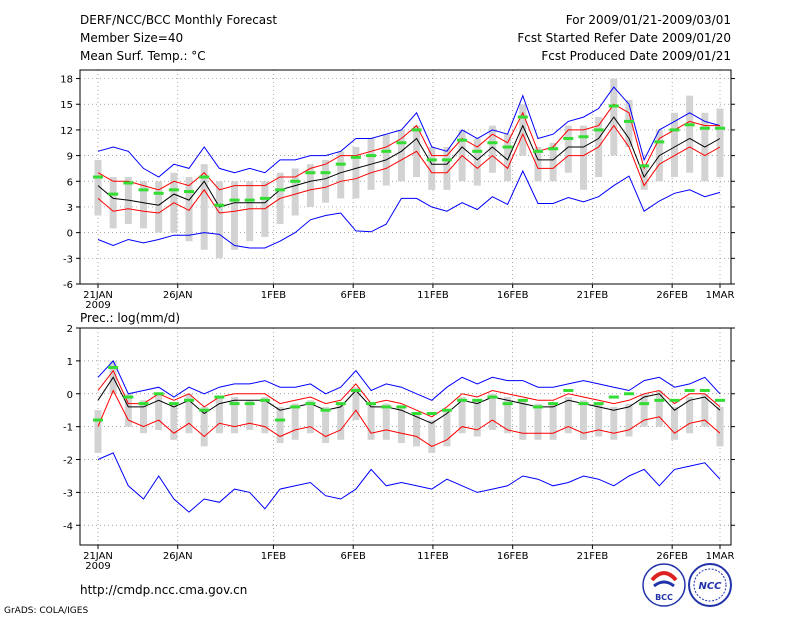 This screenshot has height=618, width=800. I want to click on header-title: DERF/NCC/BCC Monthly Forecast, so click(178, 20).